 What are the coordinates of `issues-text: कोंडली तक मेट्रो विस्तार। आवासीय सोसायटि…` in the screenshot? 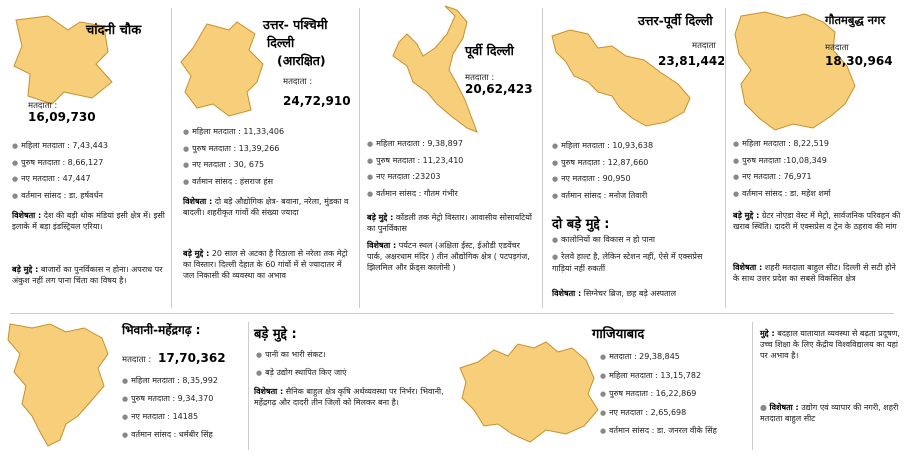 It's located at (449, 223).